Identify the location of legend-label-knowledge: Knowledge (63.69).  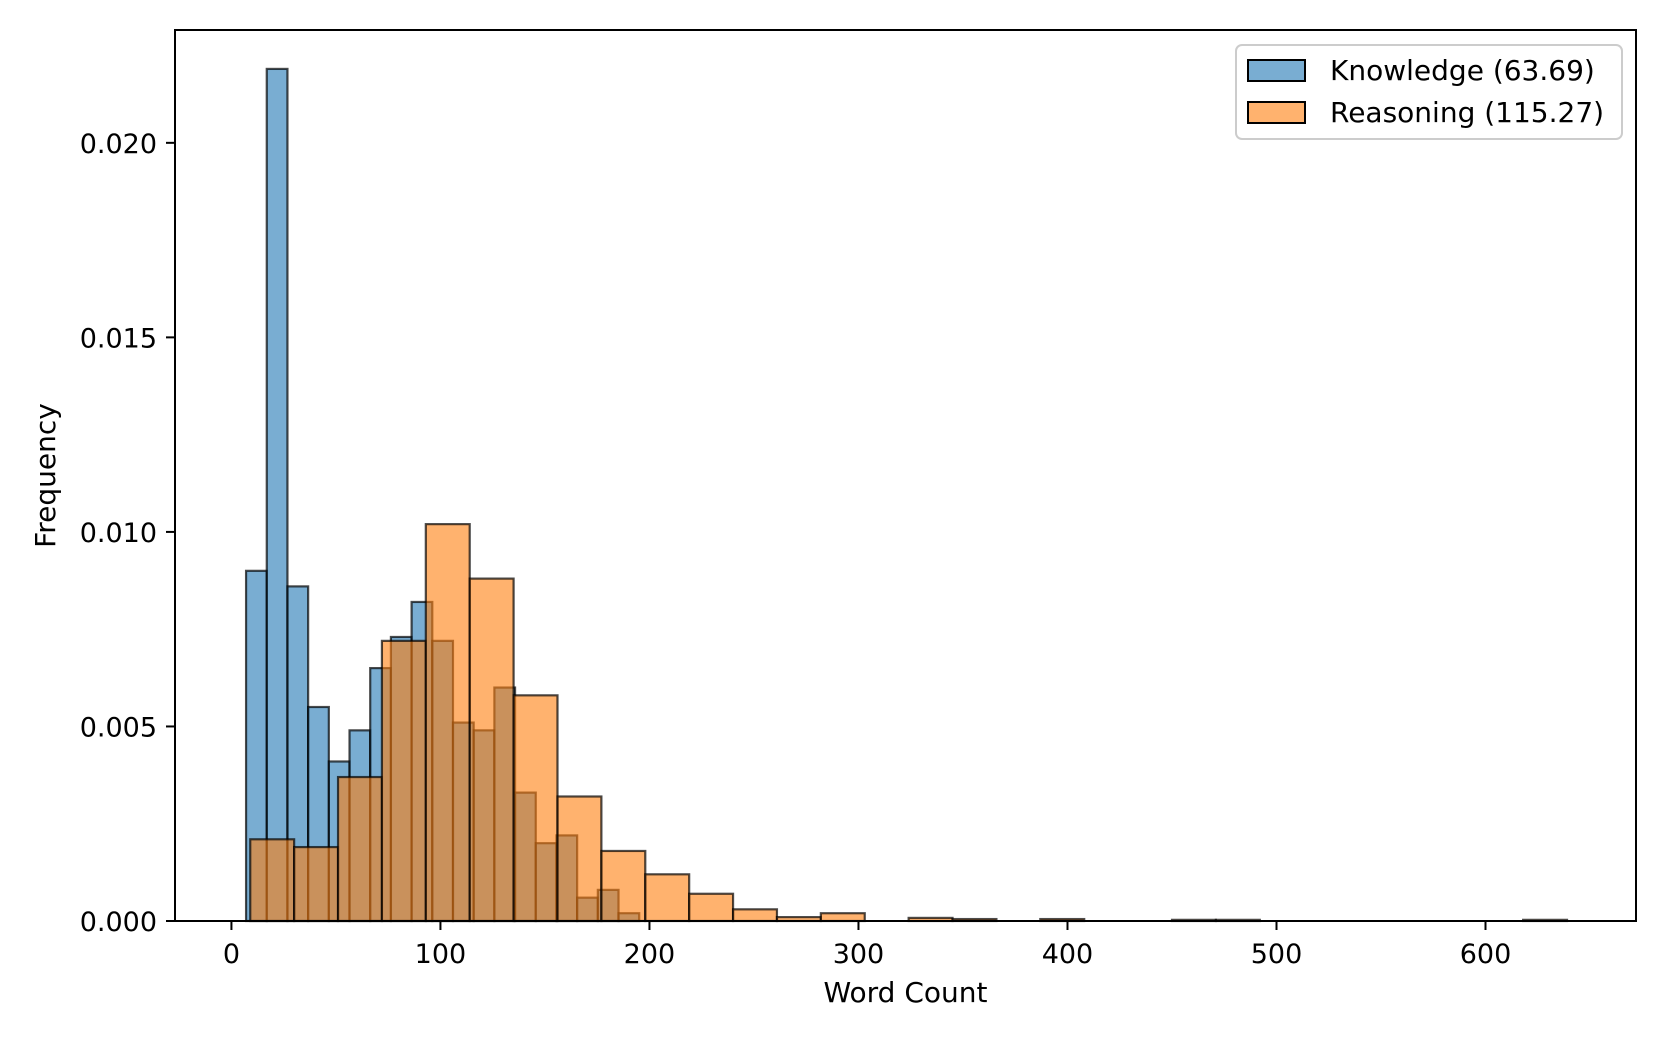
(1462, 70).